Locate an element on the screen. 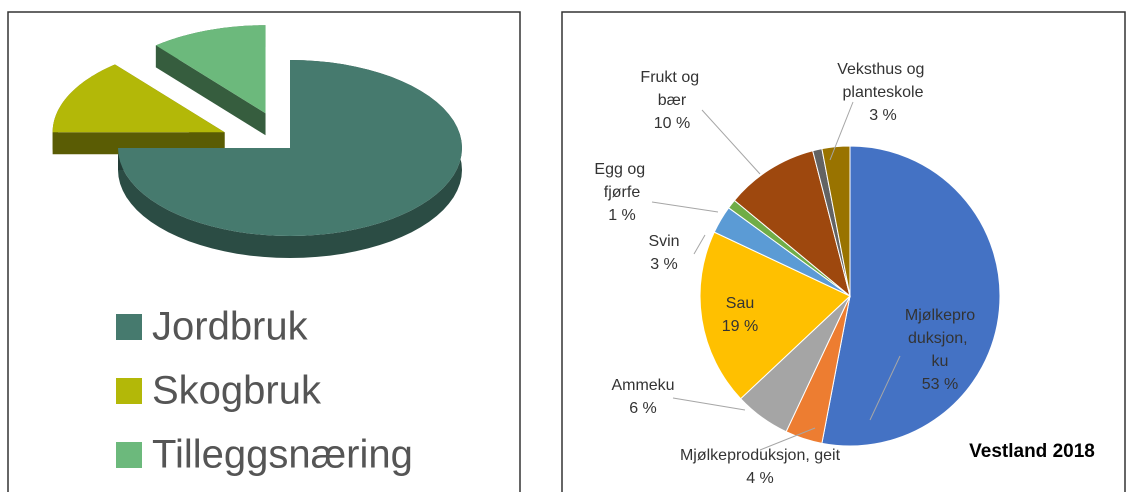 This screenshot has width=1130, height=492. data-label-name: Mjølkeproduksjon, geit is located at coordinates (760, 455).